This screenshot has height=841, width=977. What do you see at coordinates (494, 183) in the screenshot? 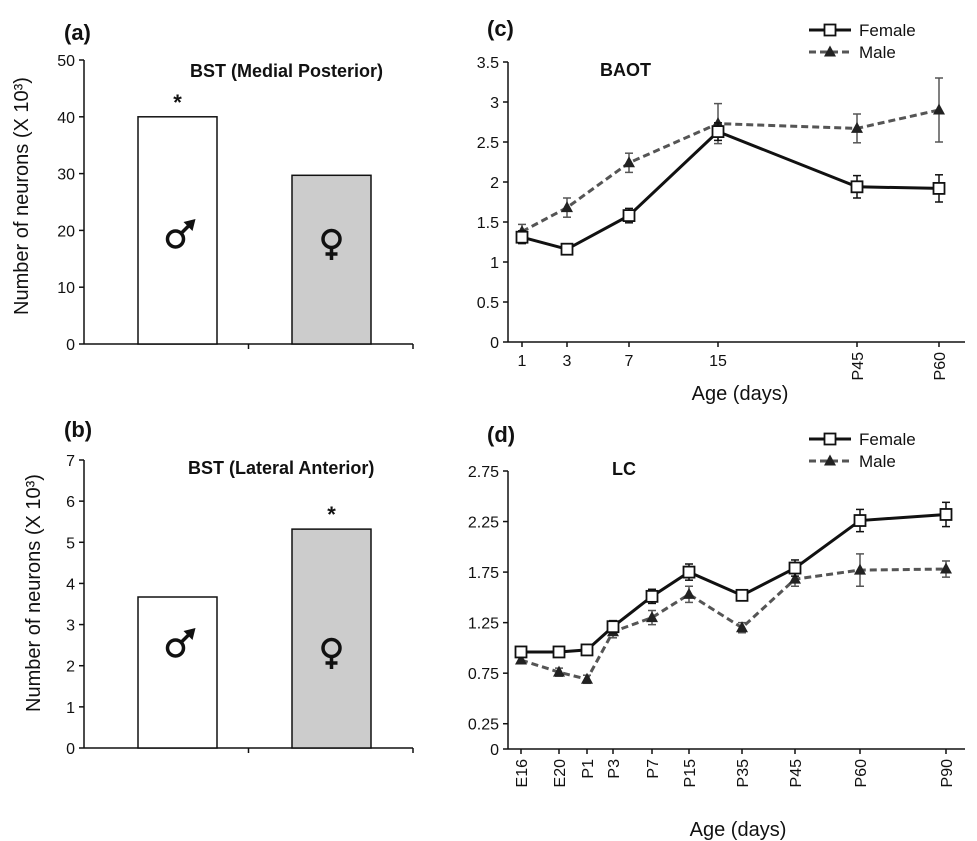
I see `panel-c-y-tick-label: 2` at bounding box center [494, 183].